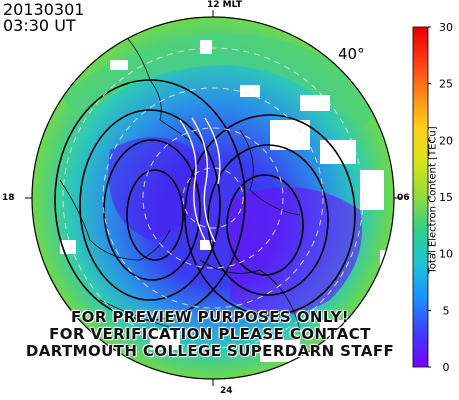  I want to click on colorbar-tick-label-3: 15, so click(446, 197).